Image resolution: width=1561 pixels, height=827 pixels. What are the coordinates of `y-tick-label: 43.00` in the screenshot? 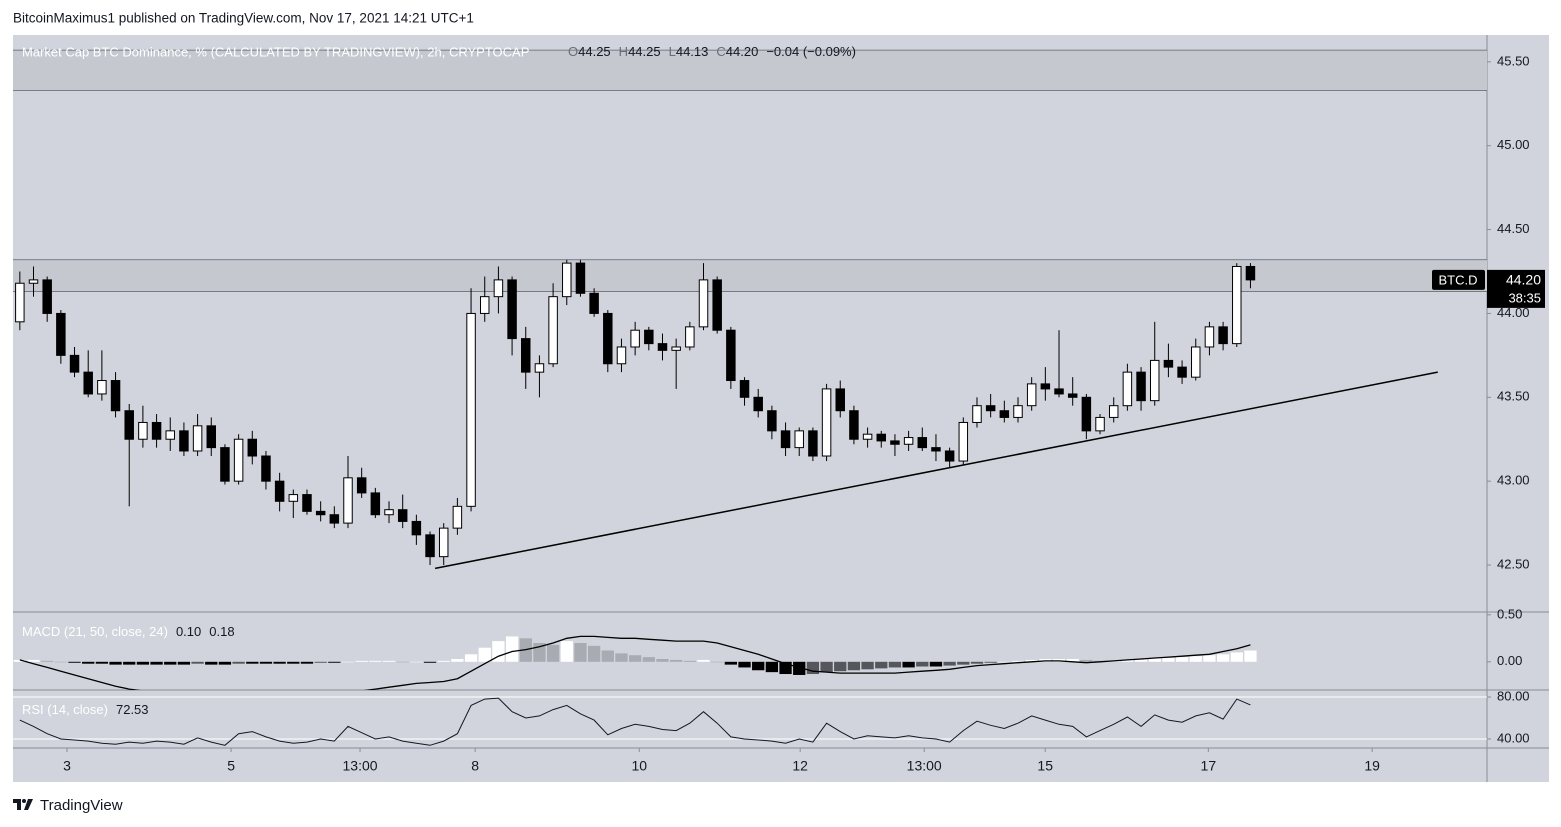 It's located at (1513, 480).